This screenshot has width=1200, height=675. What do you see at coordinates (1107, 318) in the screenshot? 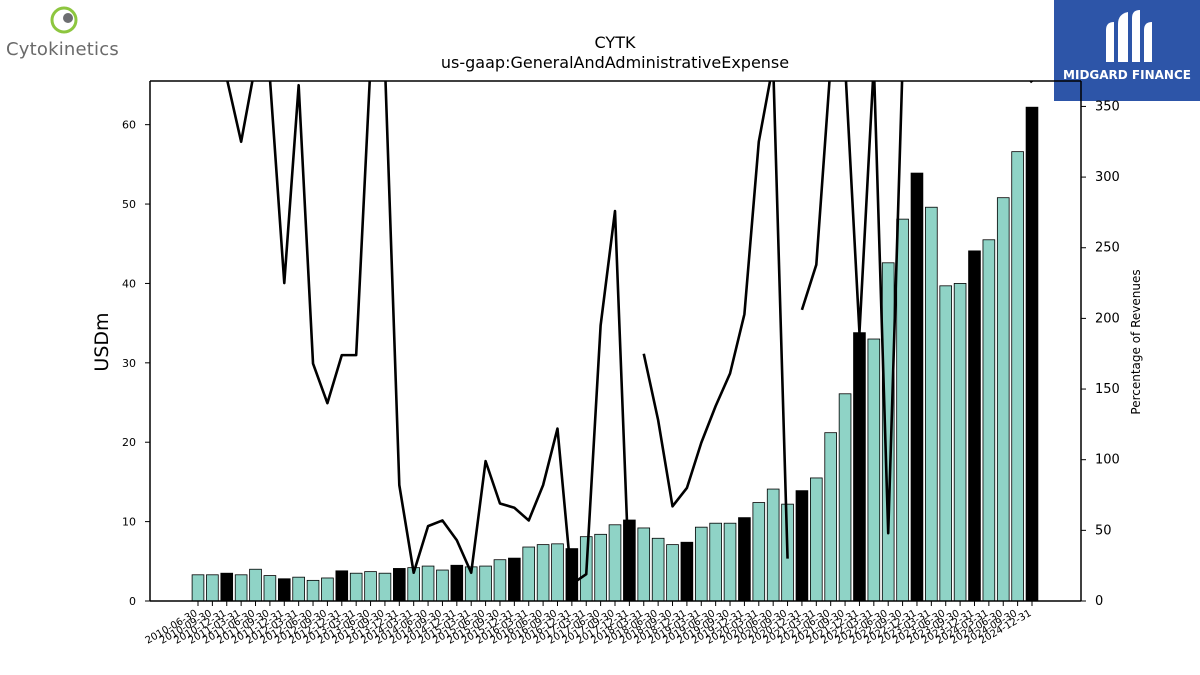
I see `y2-tick-label: 200` at bounding box center [1107, 318].